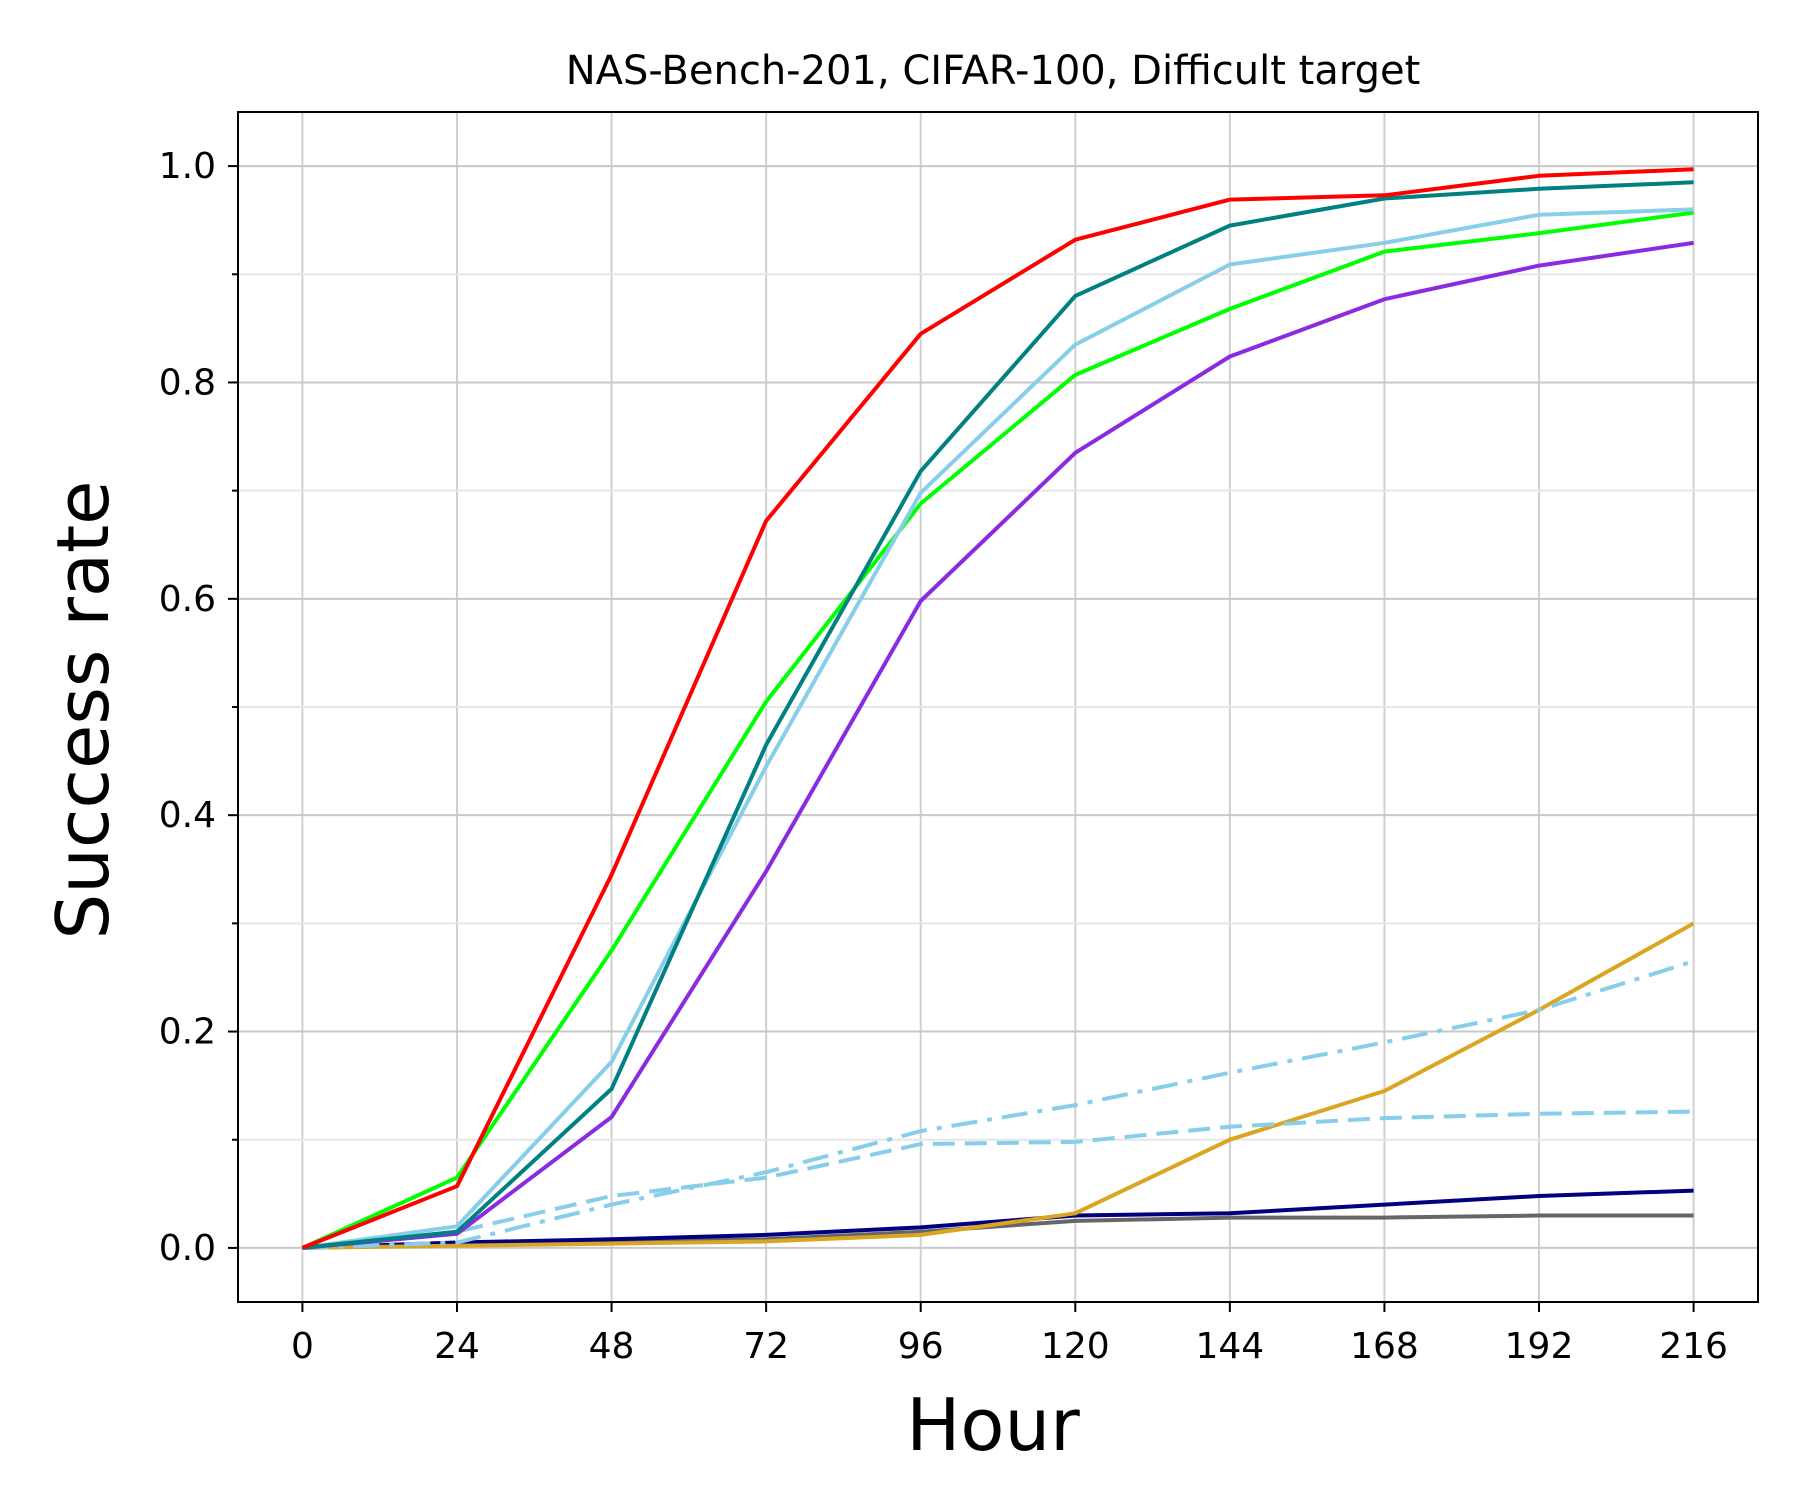 The image size is (1800, 1500). What do you see at coordinates (1075, 1346) in the screenshot?
I see `x-tick-label: 120` at bounding box center [1075, 1346].